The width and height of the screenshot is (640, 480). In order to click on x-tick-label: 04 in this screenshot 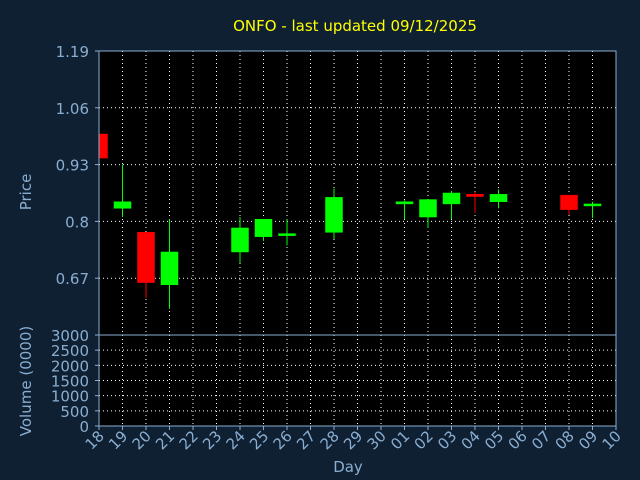, I will do `click(471, 440)`.